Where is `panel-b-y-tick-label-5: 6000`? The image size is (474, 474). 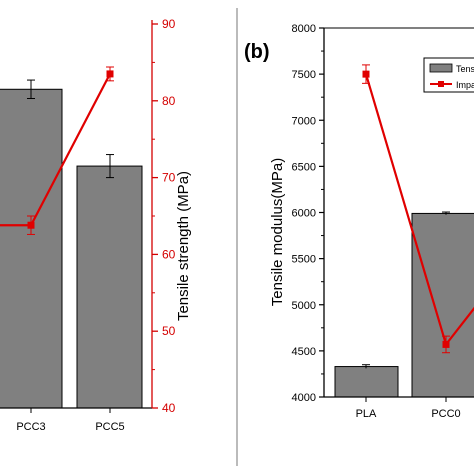
panel-b-y-tick-label-5: 6000 is located at coordinates (304, 214).